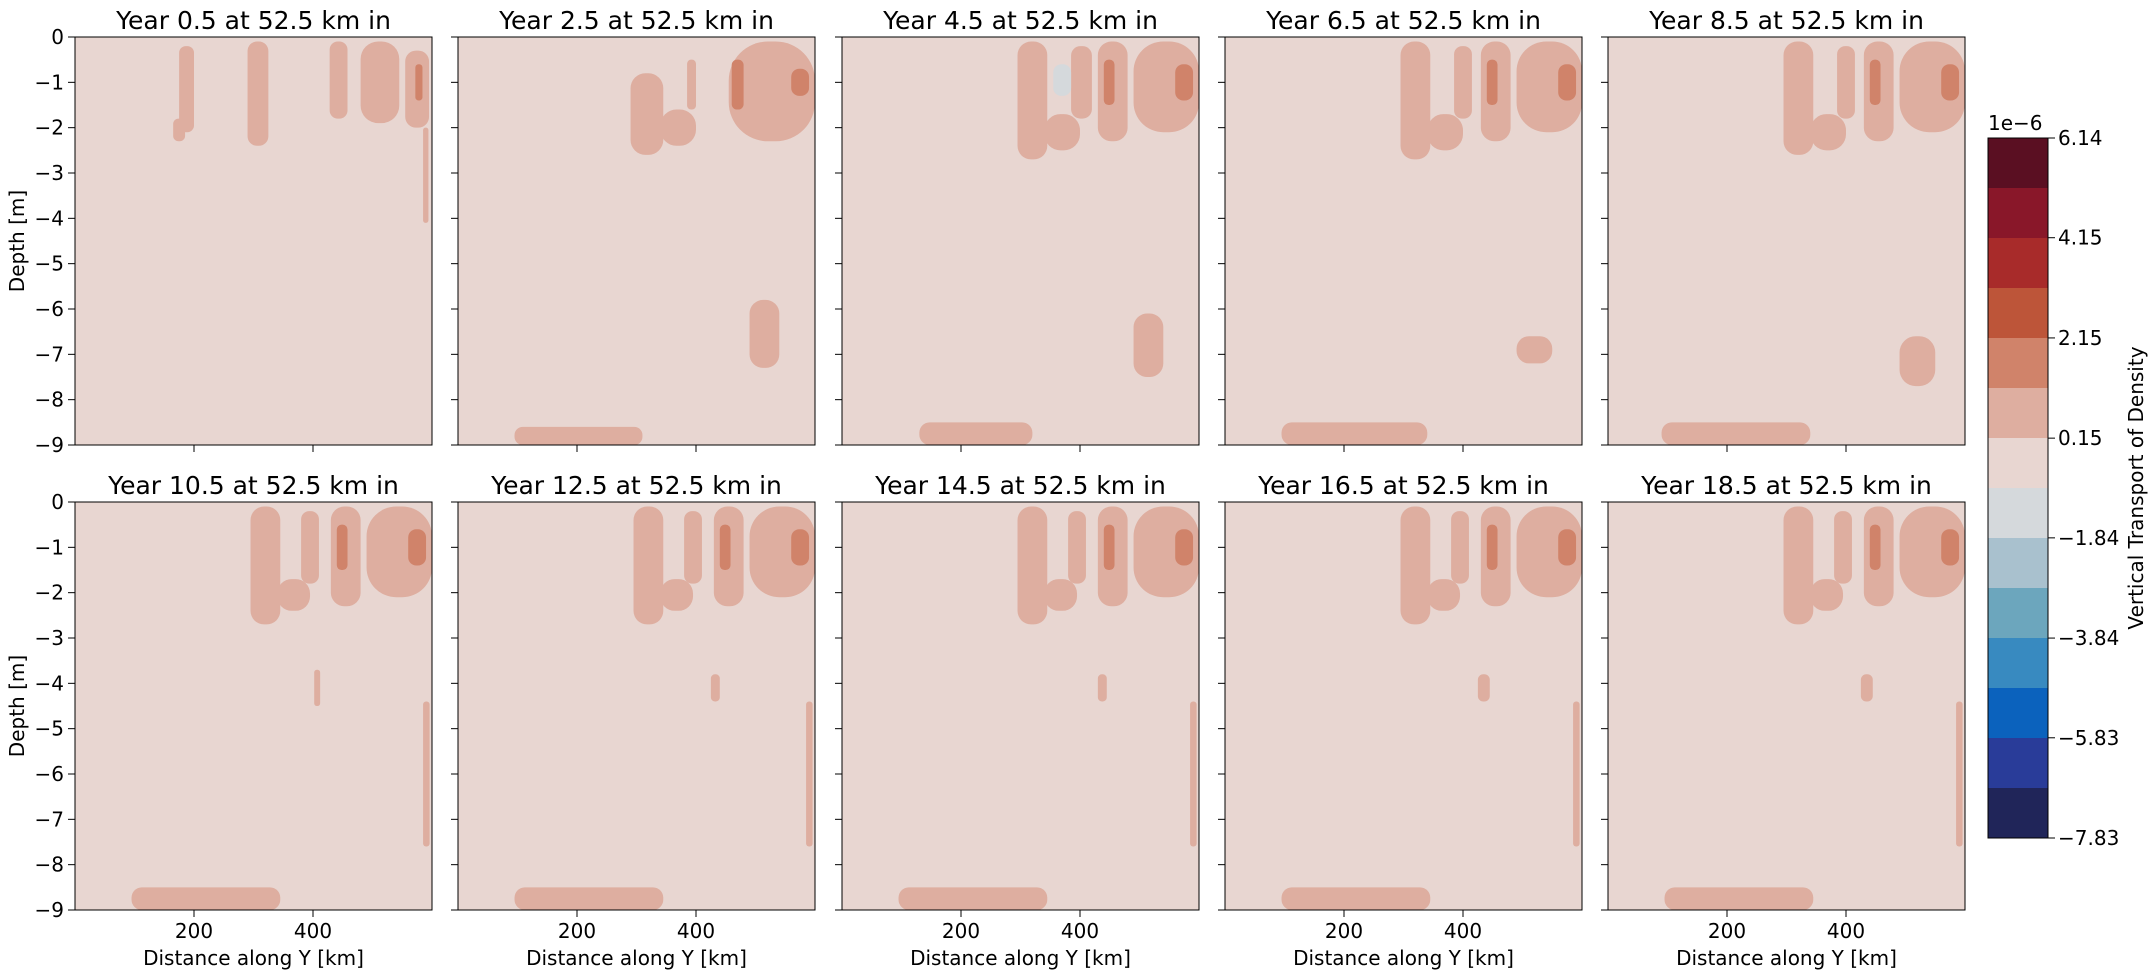 The image size is (2156, 975). I want to click on panel-title: Year 8.5 at 52.5 km in, so click(1786, 20).